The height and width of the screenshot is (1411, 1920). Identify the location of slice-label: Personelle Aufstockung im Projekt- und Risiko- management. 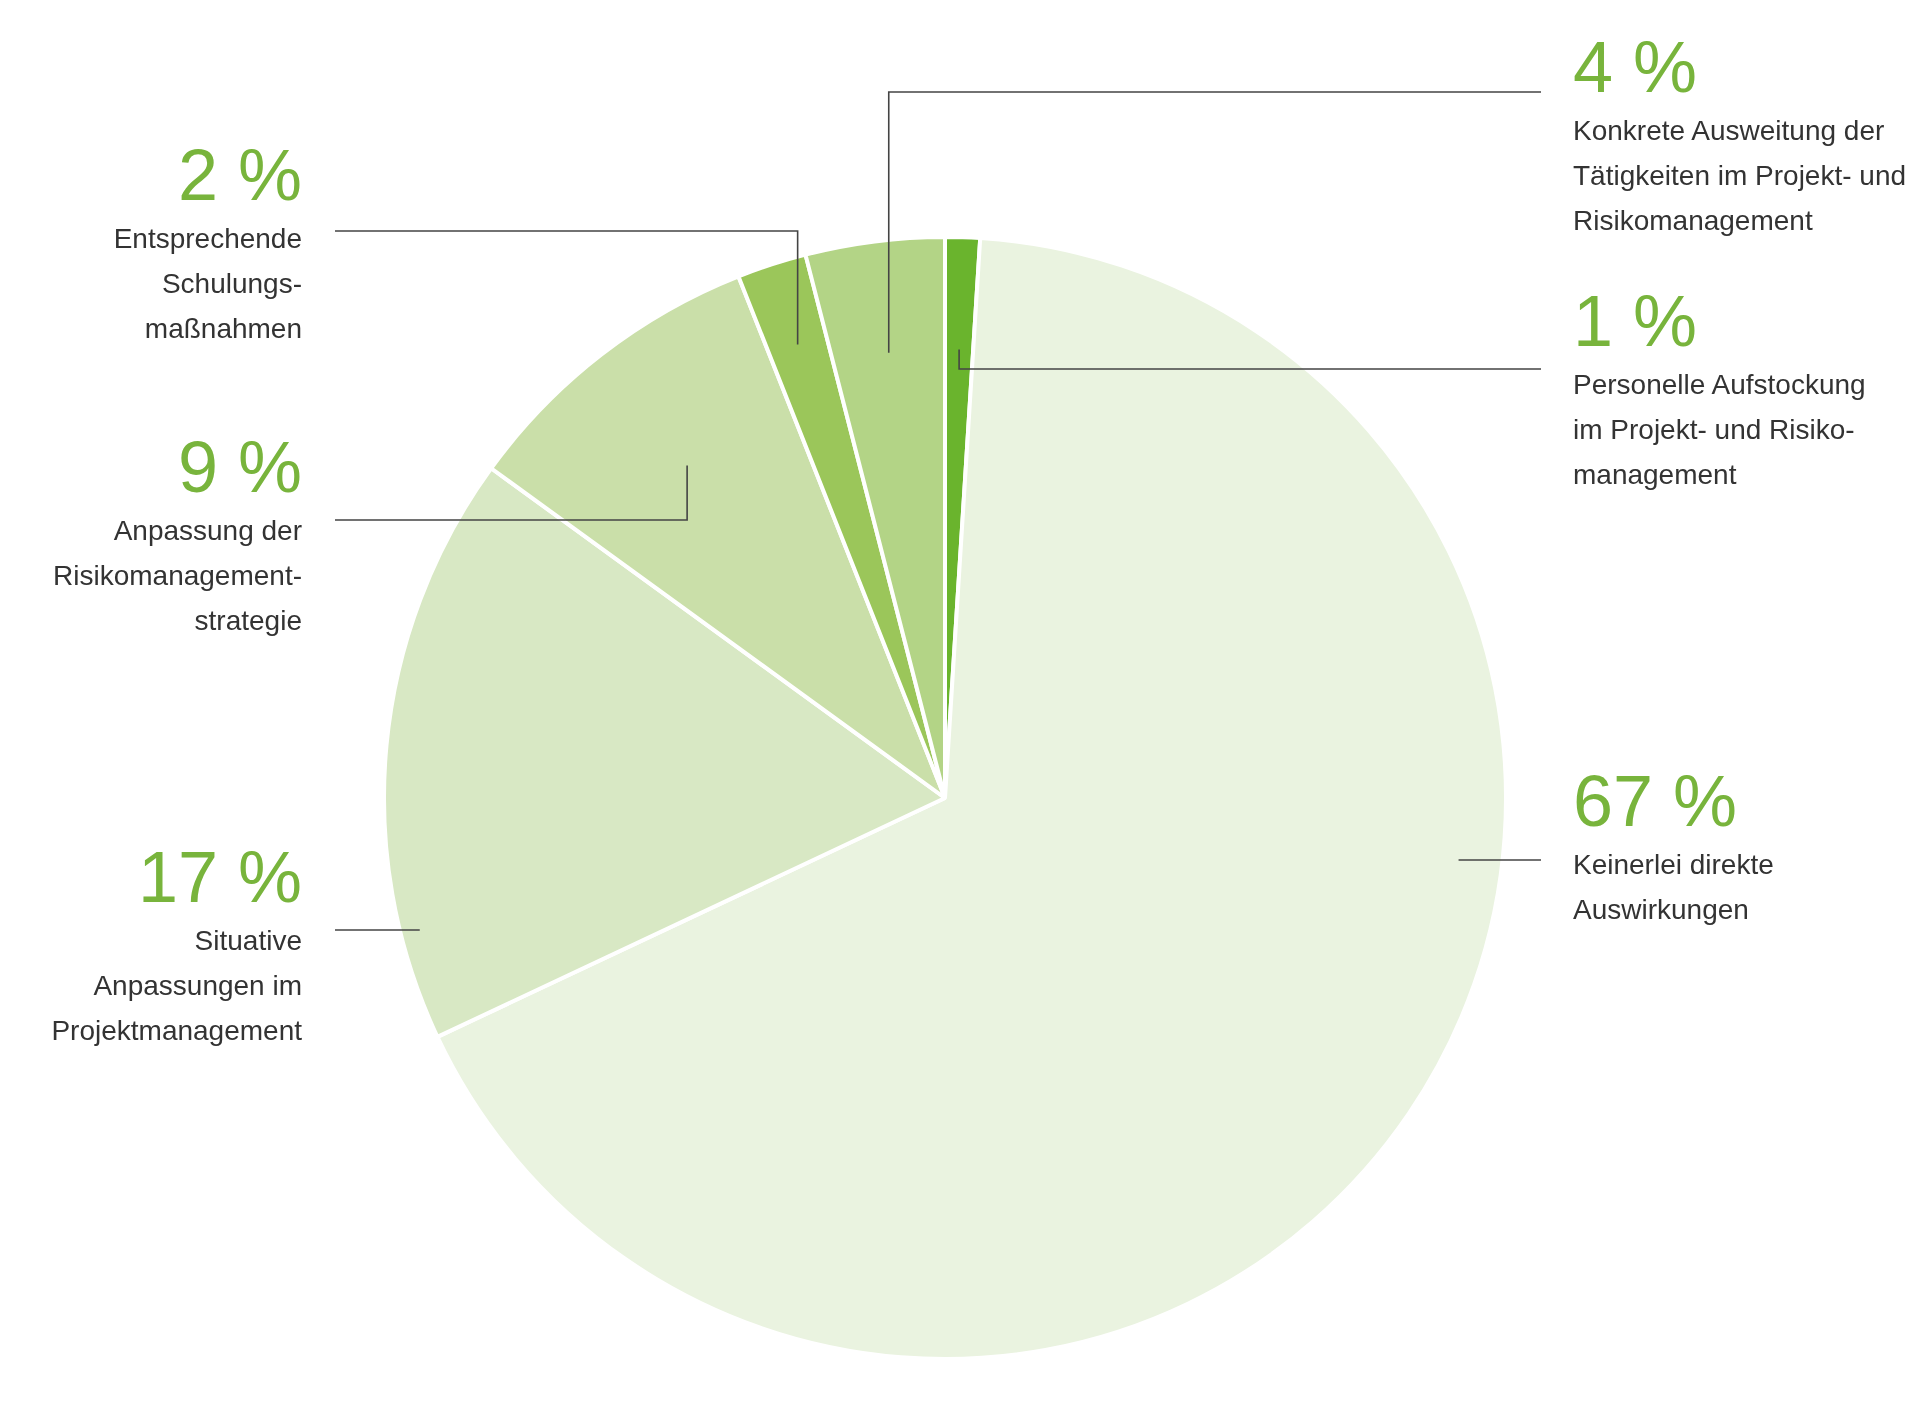
(1719, 430).